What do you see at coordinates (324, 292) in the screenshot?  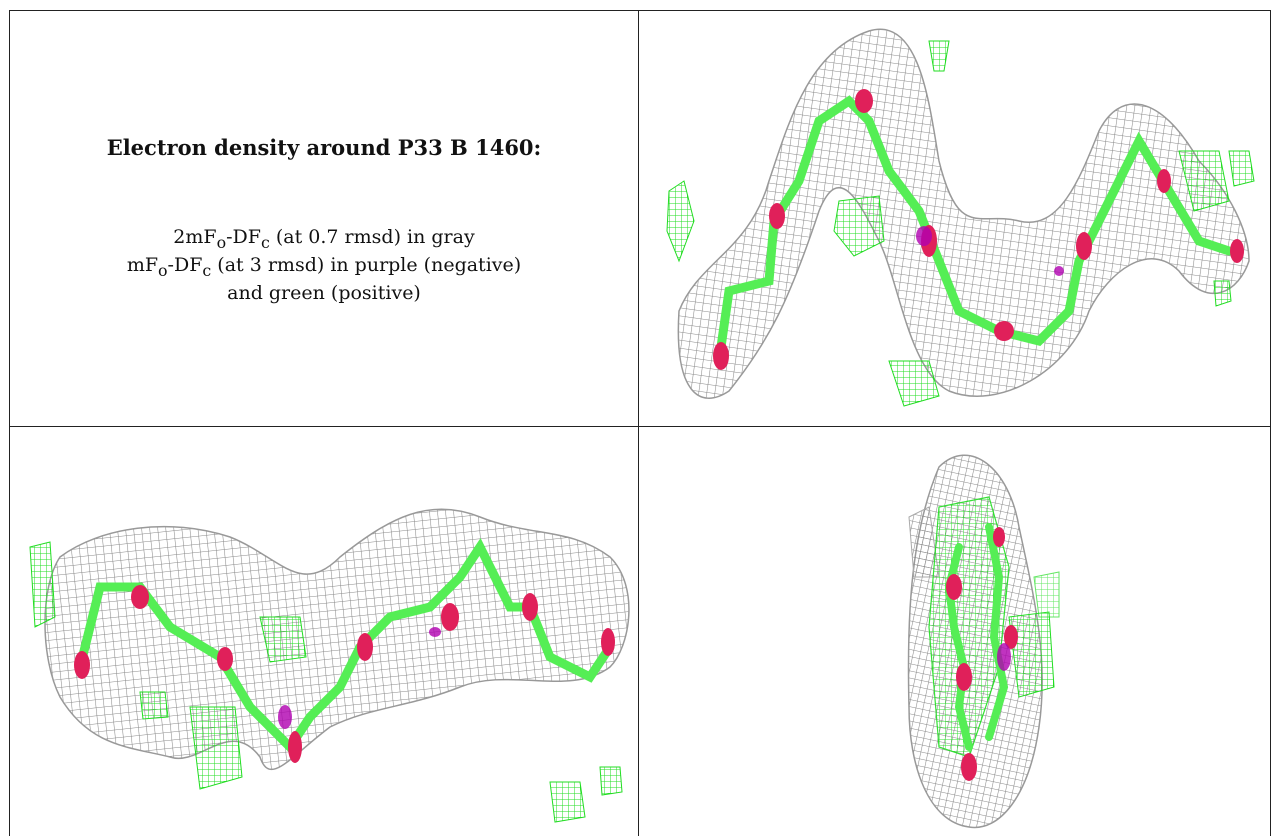 I see `caption-line-colors: and green (positive)` at bounding box center [324, 292].